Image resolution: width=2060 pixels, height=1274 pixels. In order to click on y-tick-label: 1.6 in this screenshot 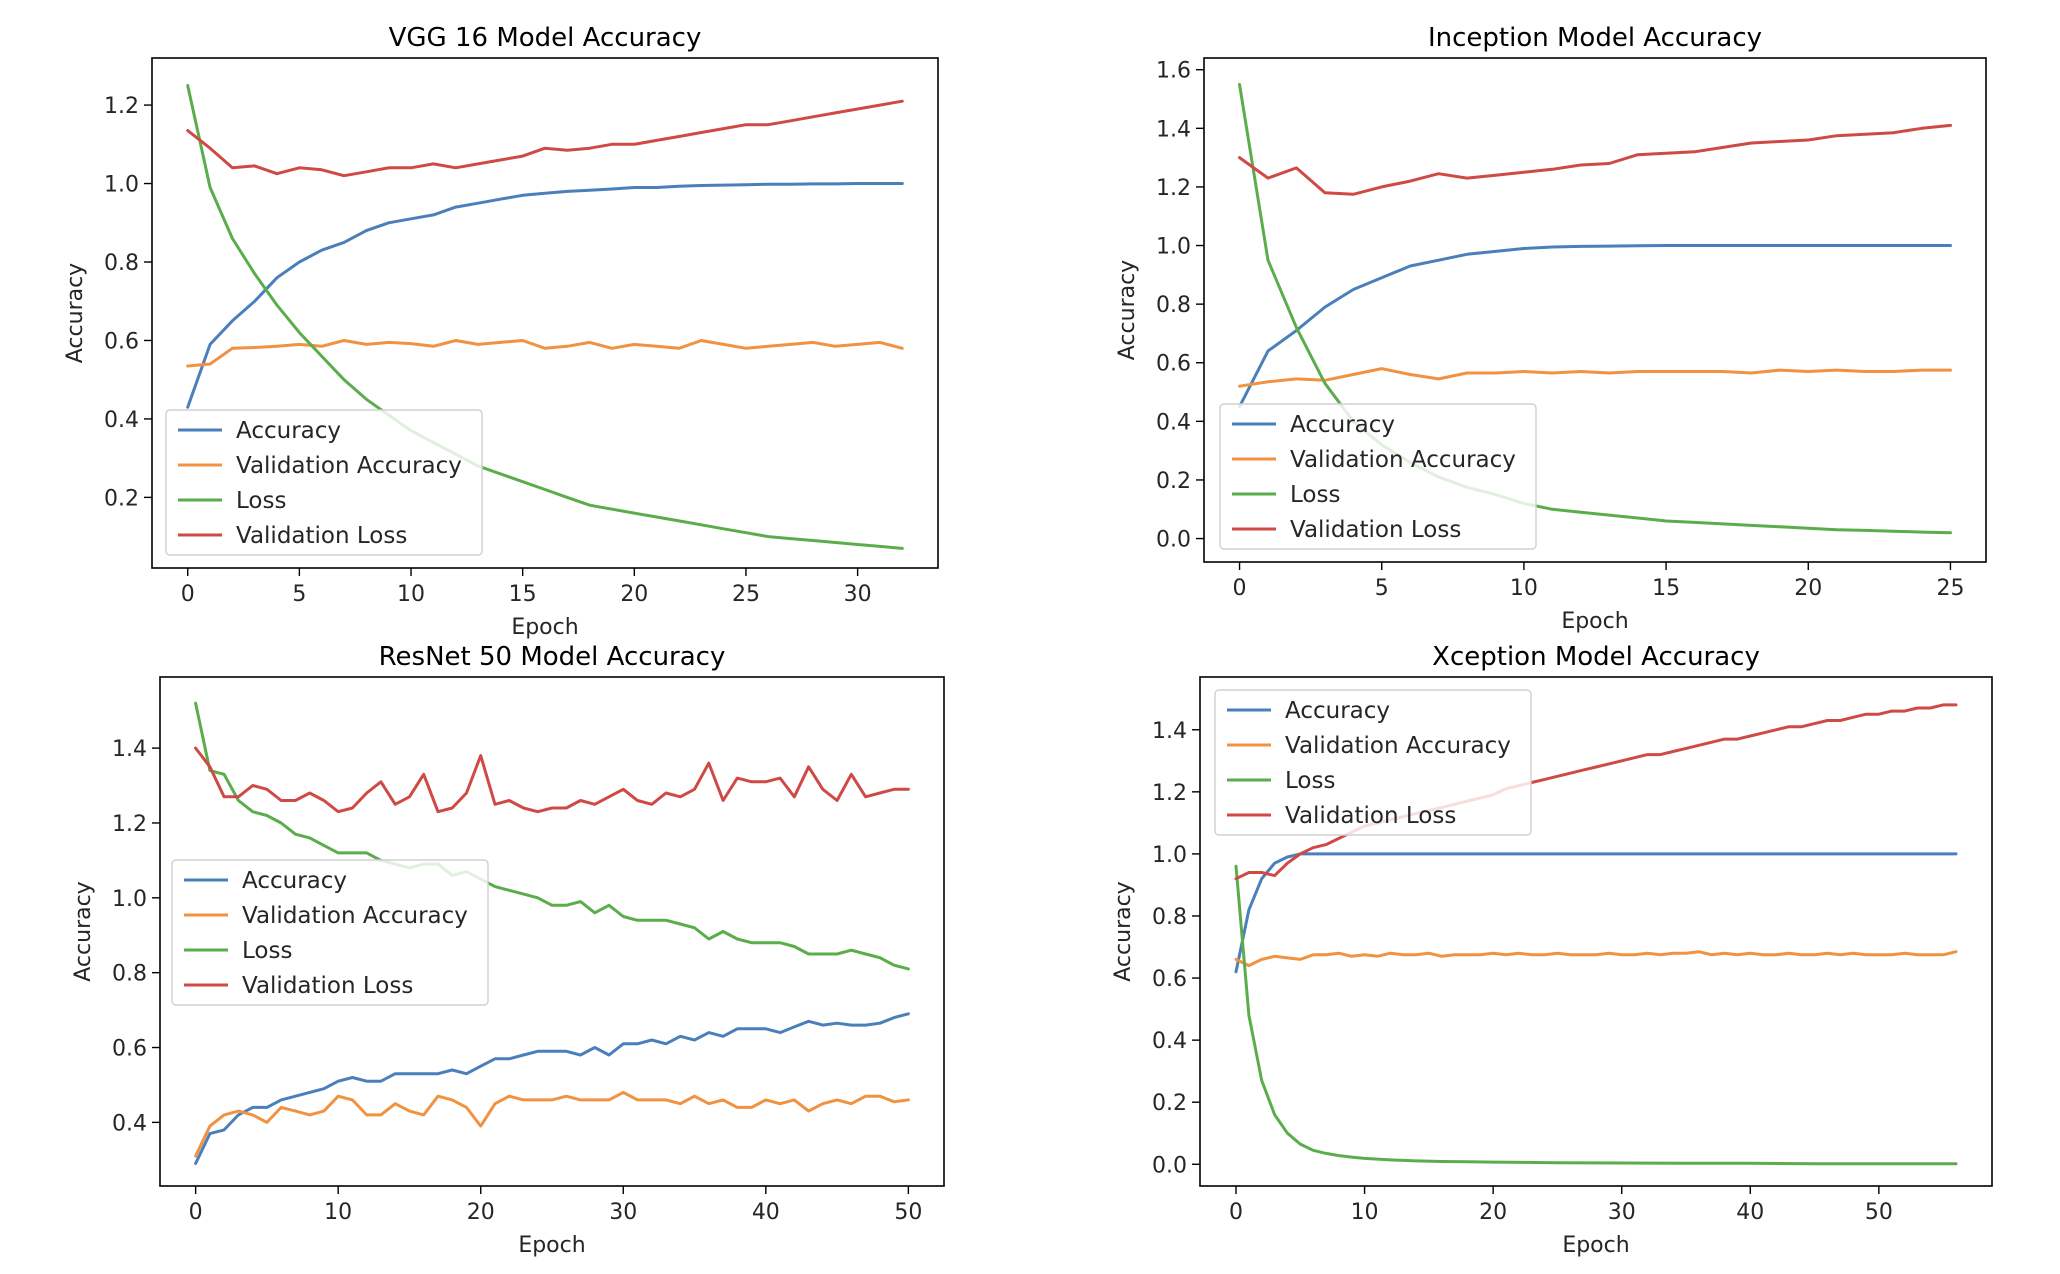, I will do `click(1173, 71)`.